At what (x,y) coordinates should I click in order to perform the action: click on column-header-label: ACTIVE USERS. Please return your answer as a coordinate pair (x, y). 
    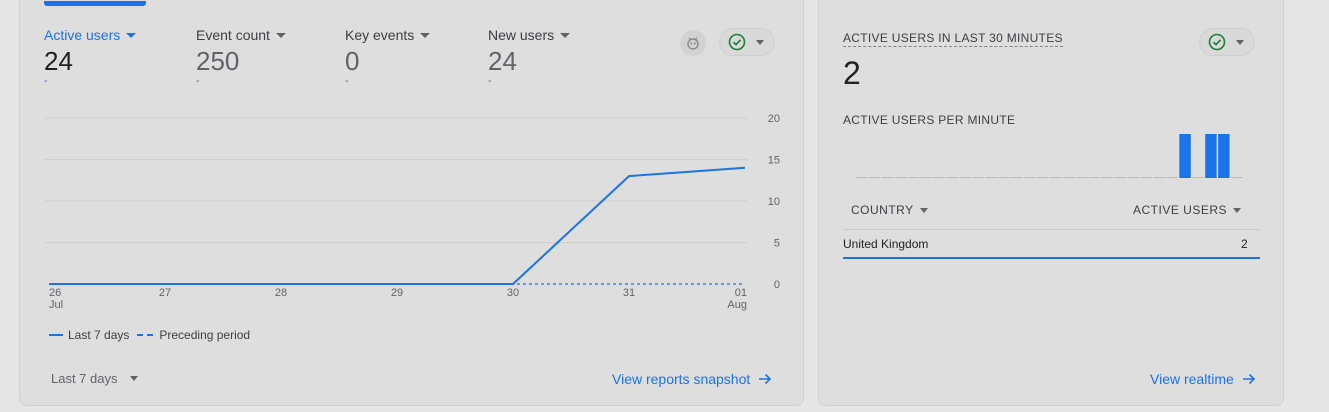
    Looking at the image, I should click on (1180, 210).